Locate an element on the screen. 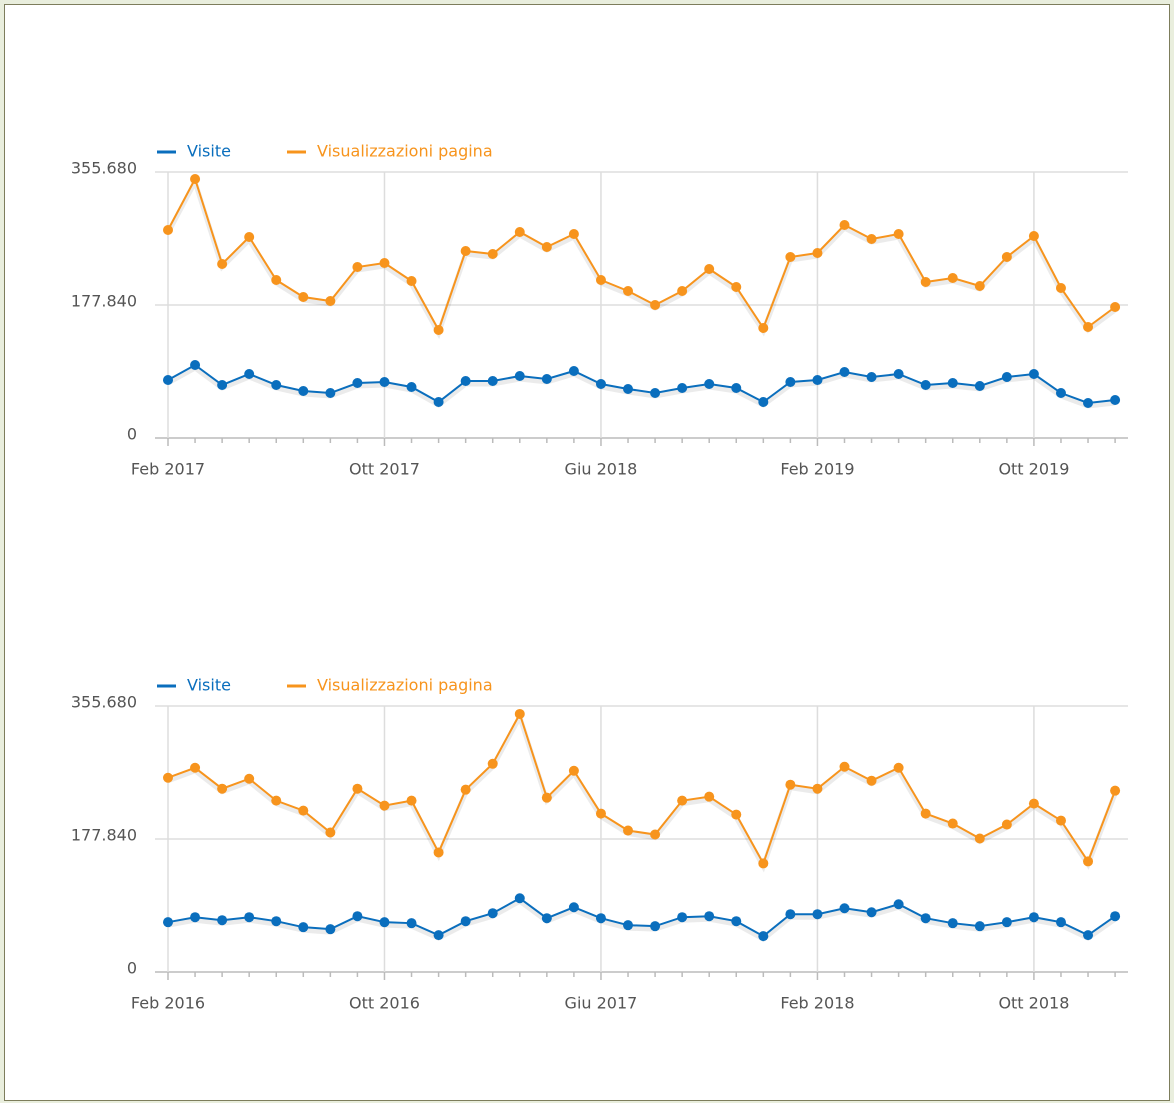  x-tick-label: Feb 2017 is located at coordinates (168, 469).